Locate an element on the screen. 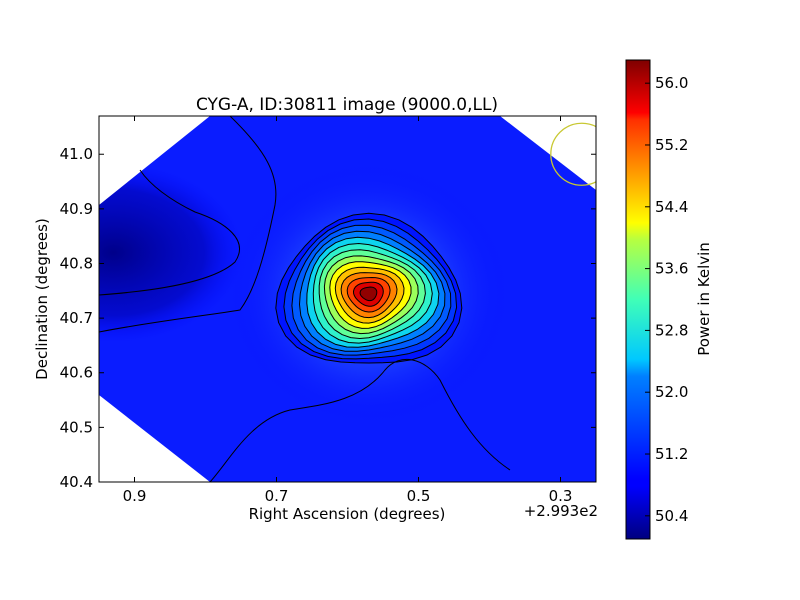 The height and width of the screenshot is (600, 800). y-tick-label: 40.9 is located at coordinates (76, 209).